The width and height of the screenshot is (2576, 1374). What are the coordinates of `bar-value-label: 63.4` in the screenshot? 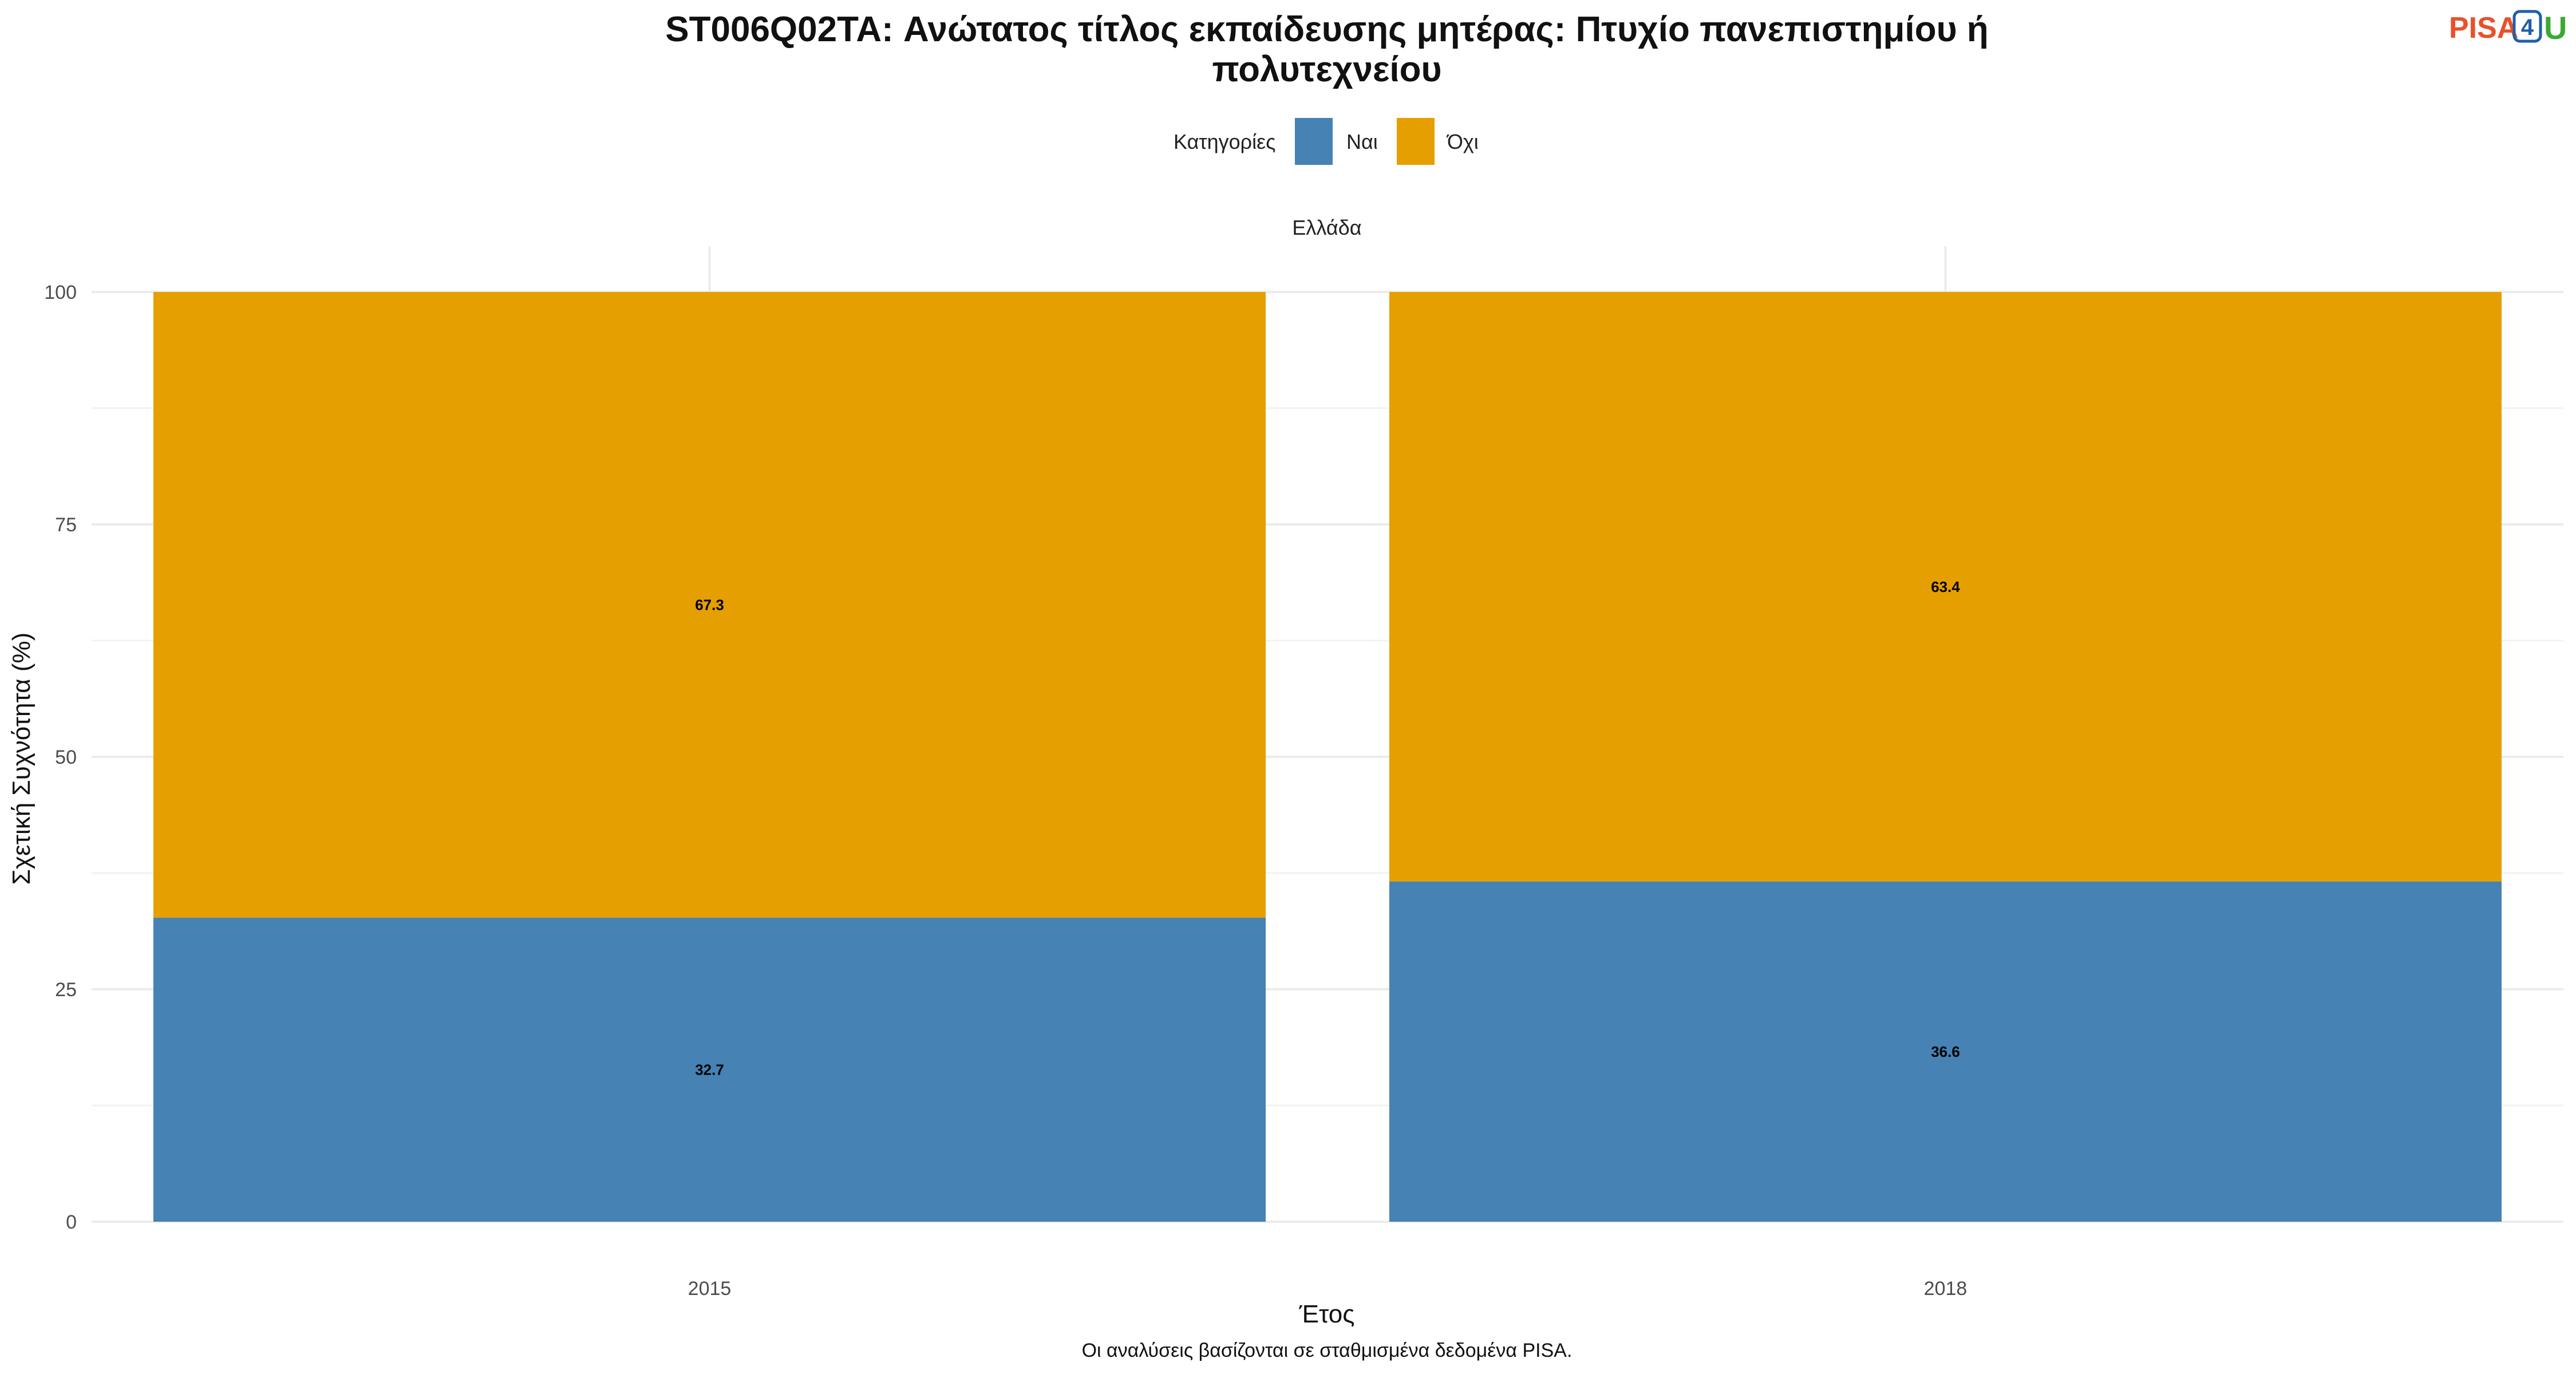 It's located at (1945, 586).